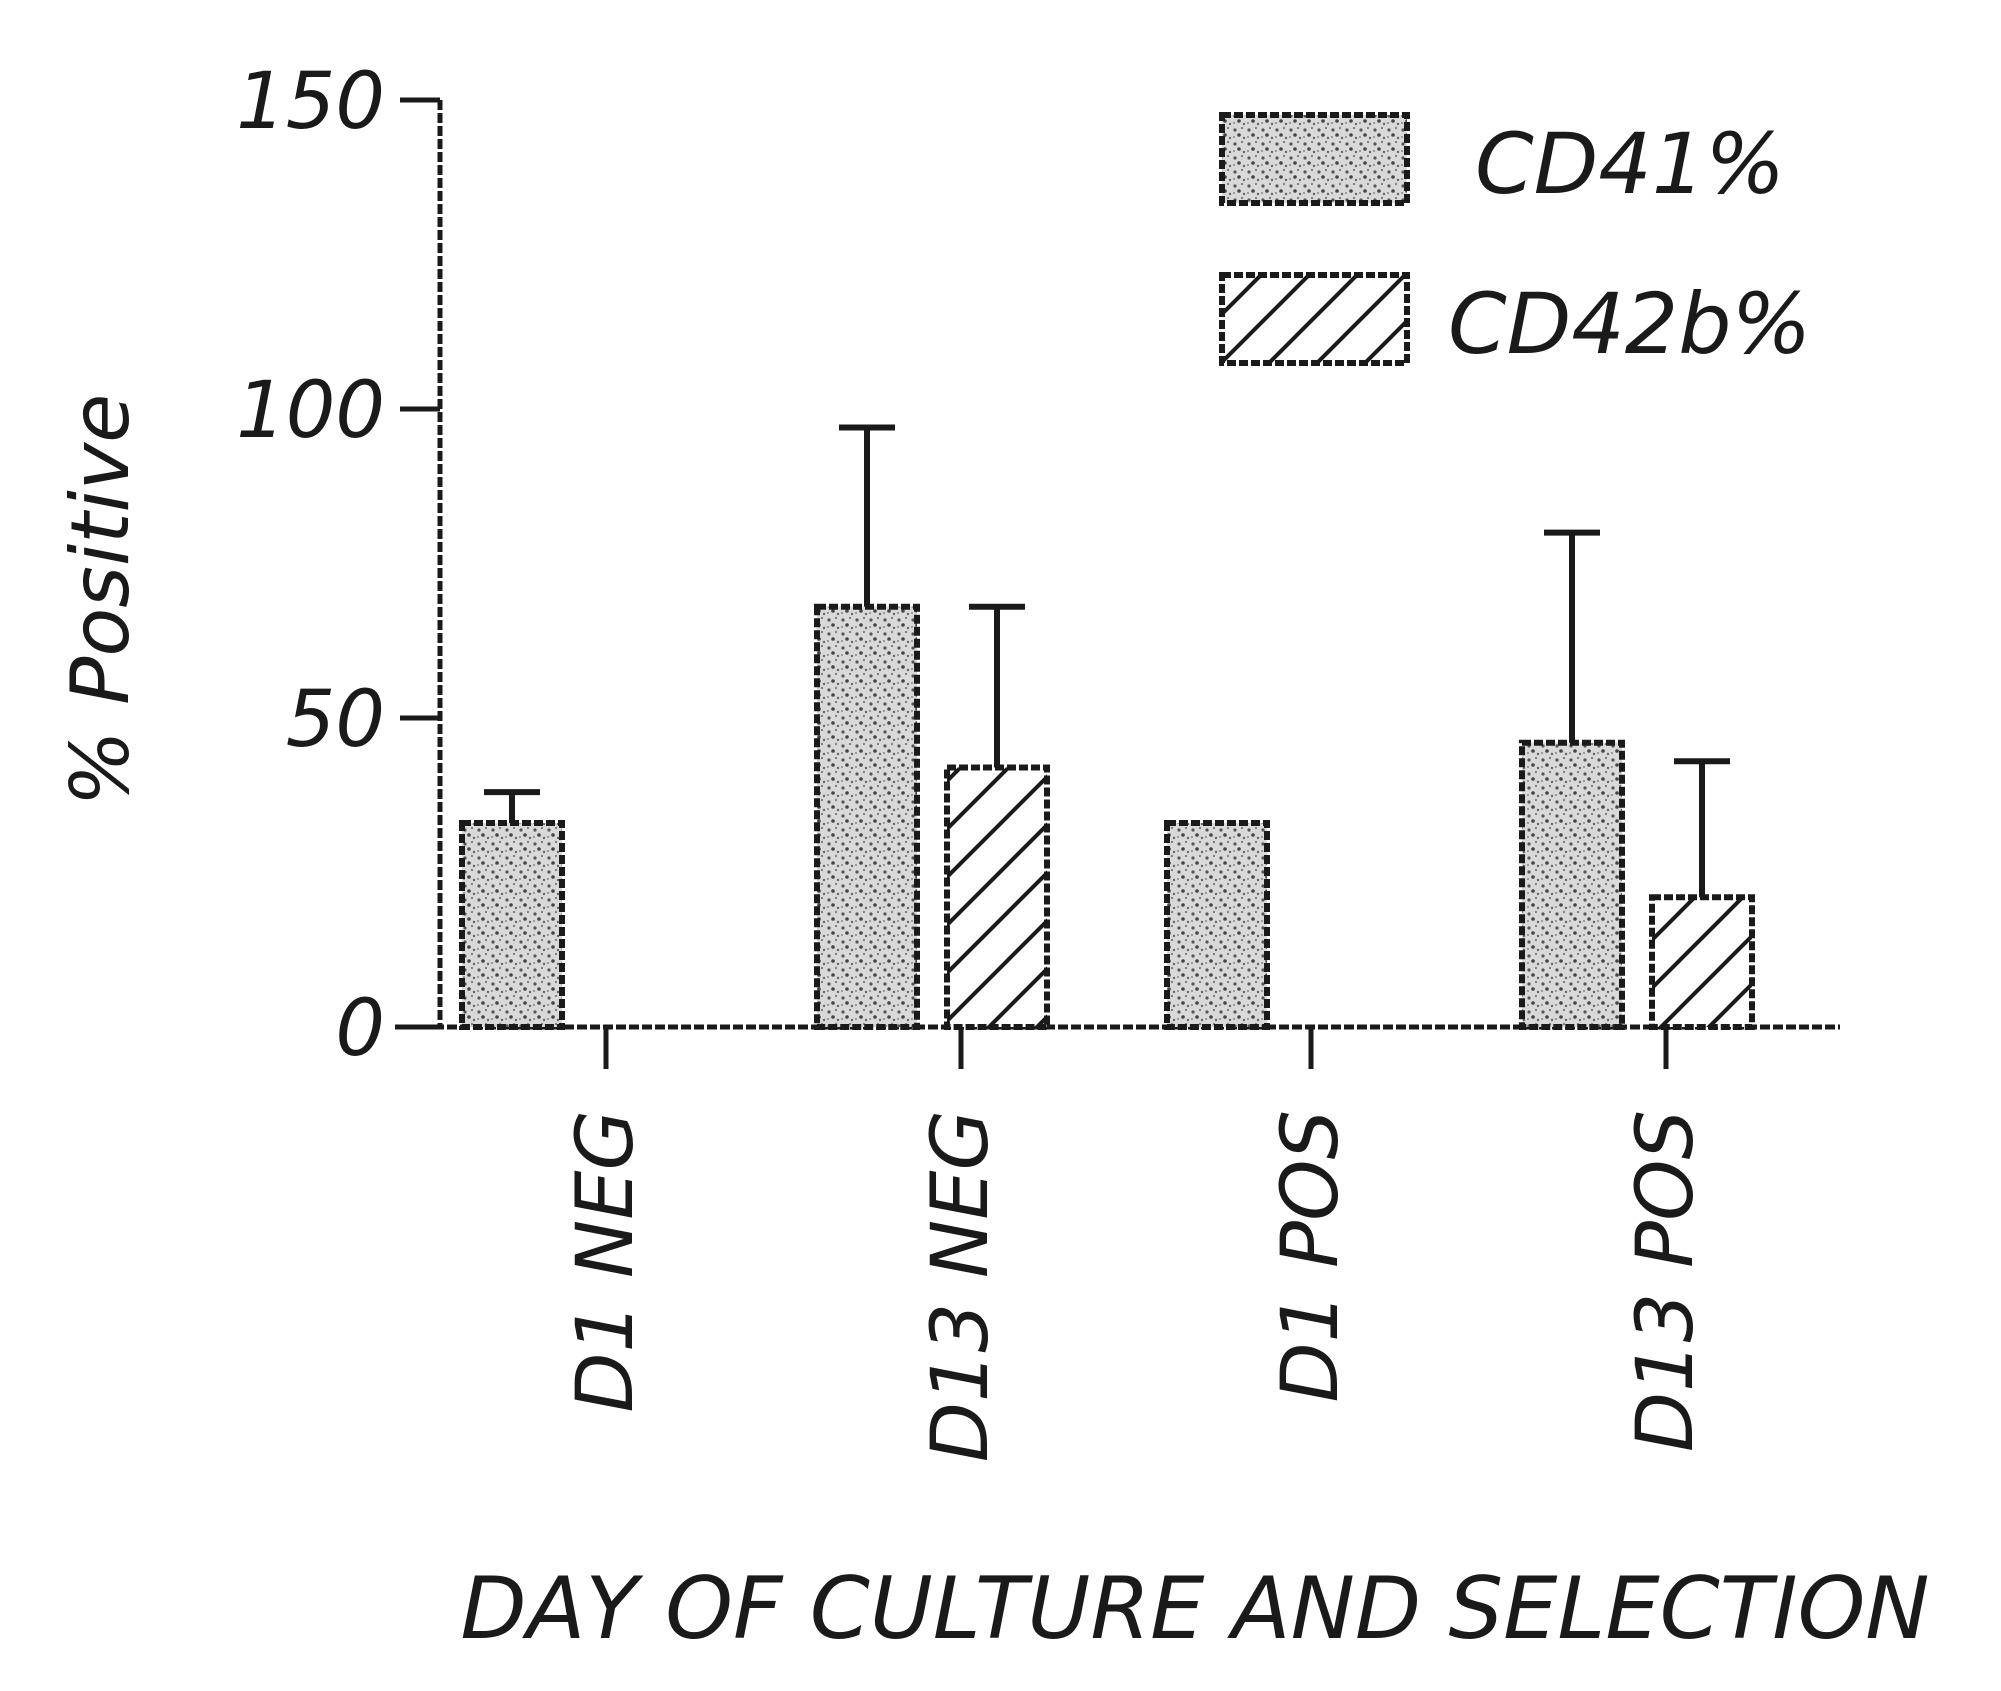  Describe the element at coordinates (310, 411) in the screenshot. I see `y-tick-label-100: 100` at that location.